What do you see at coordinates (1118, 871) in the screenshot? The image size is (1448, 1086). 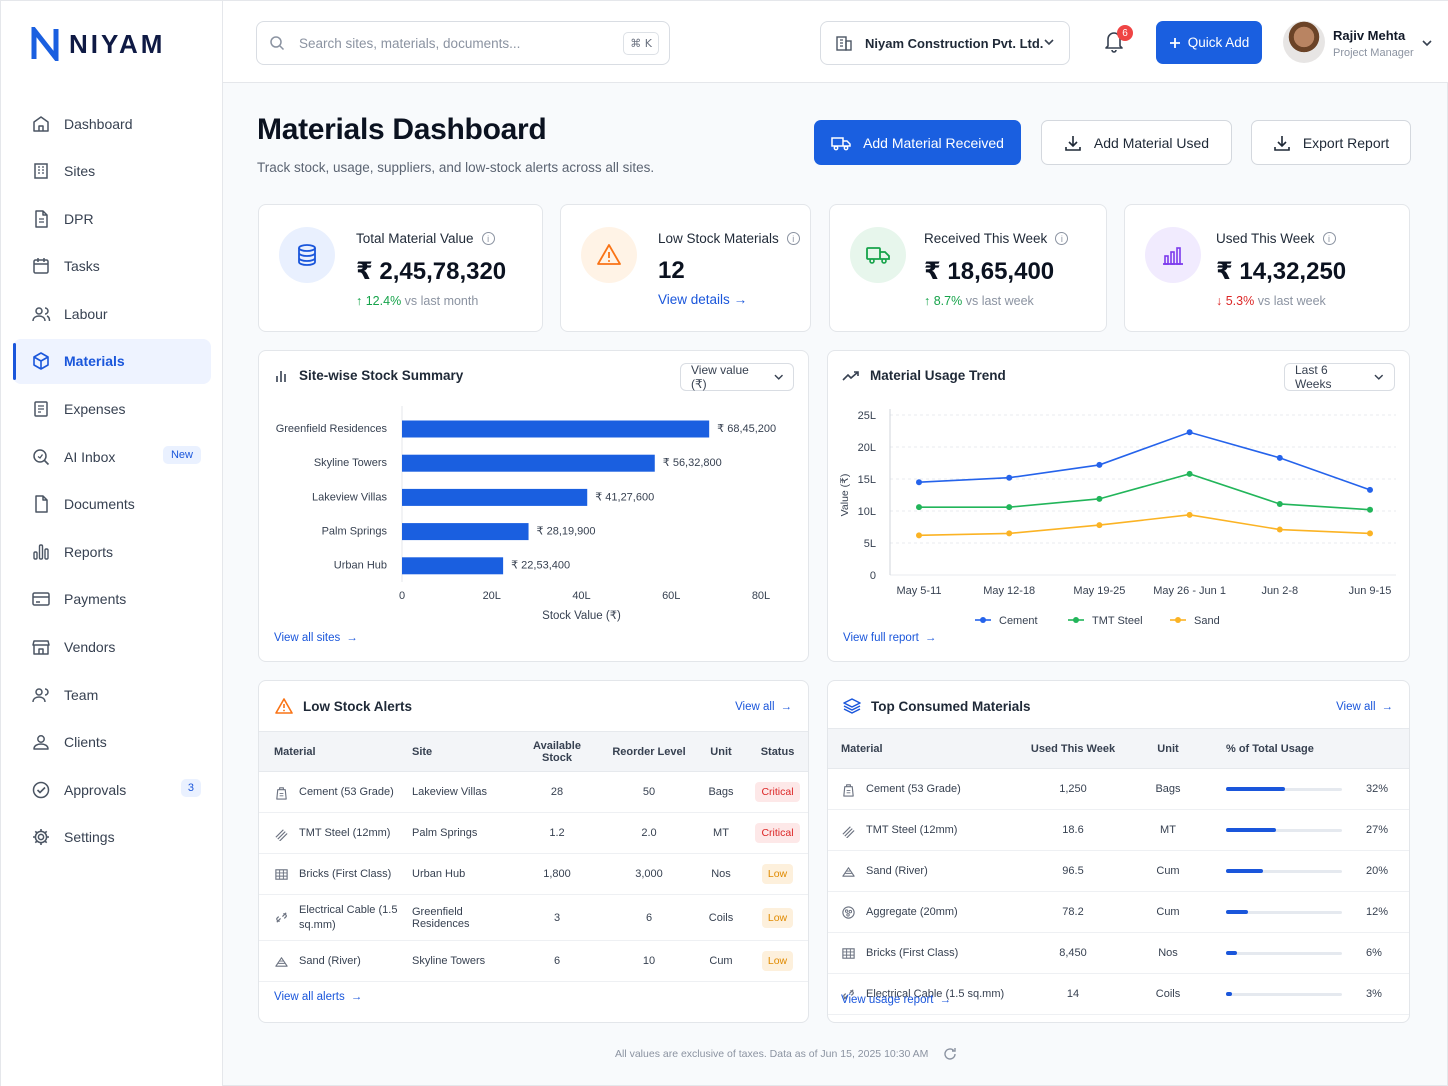 I see `table-row: Sand (River) 96.5 Cum 20%` at bounding box center [1118, 871].